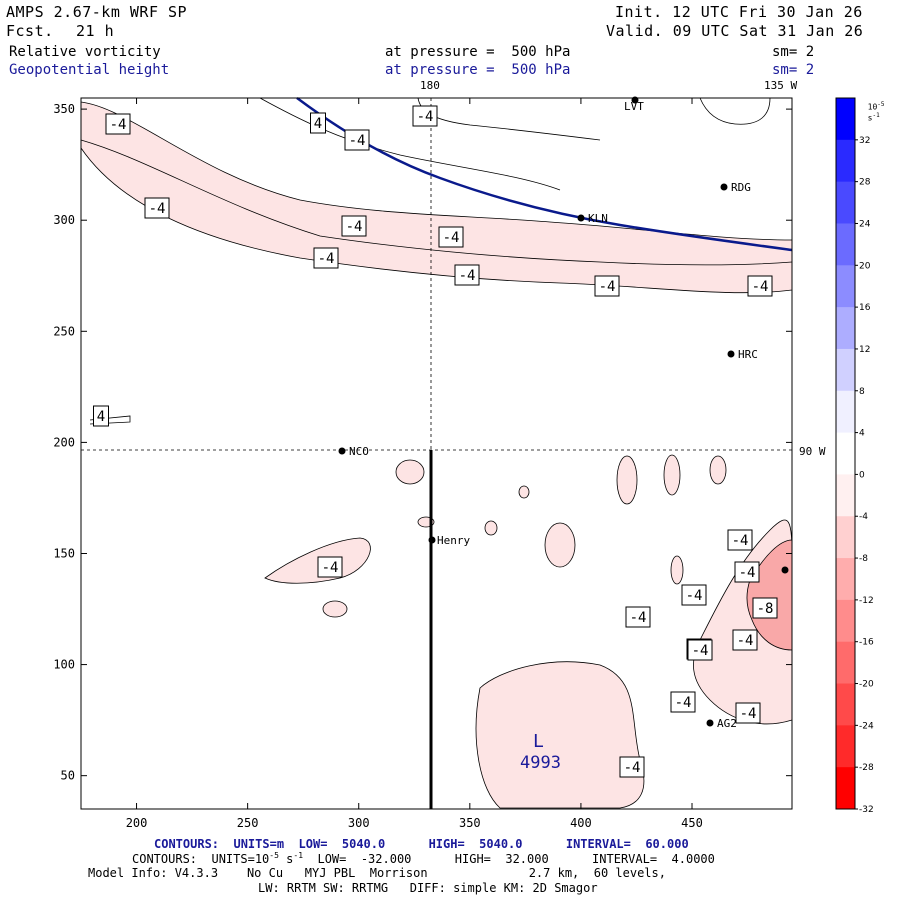  I want to click on station-lvt: LVT, so click(634, 106).